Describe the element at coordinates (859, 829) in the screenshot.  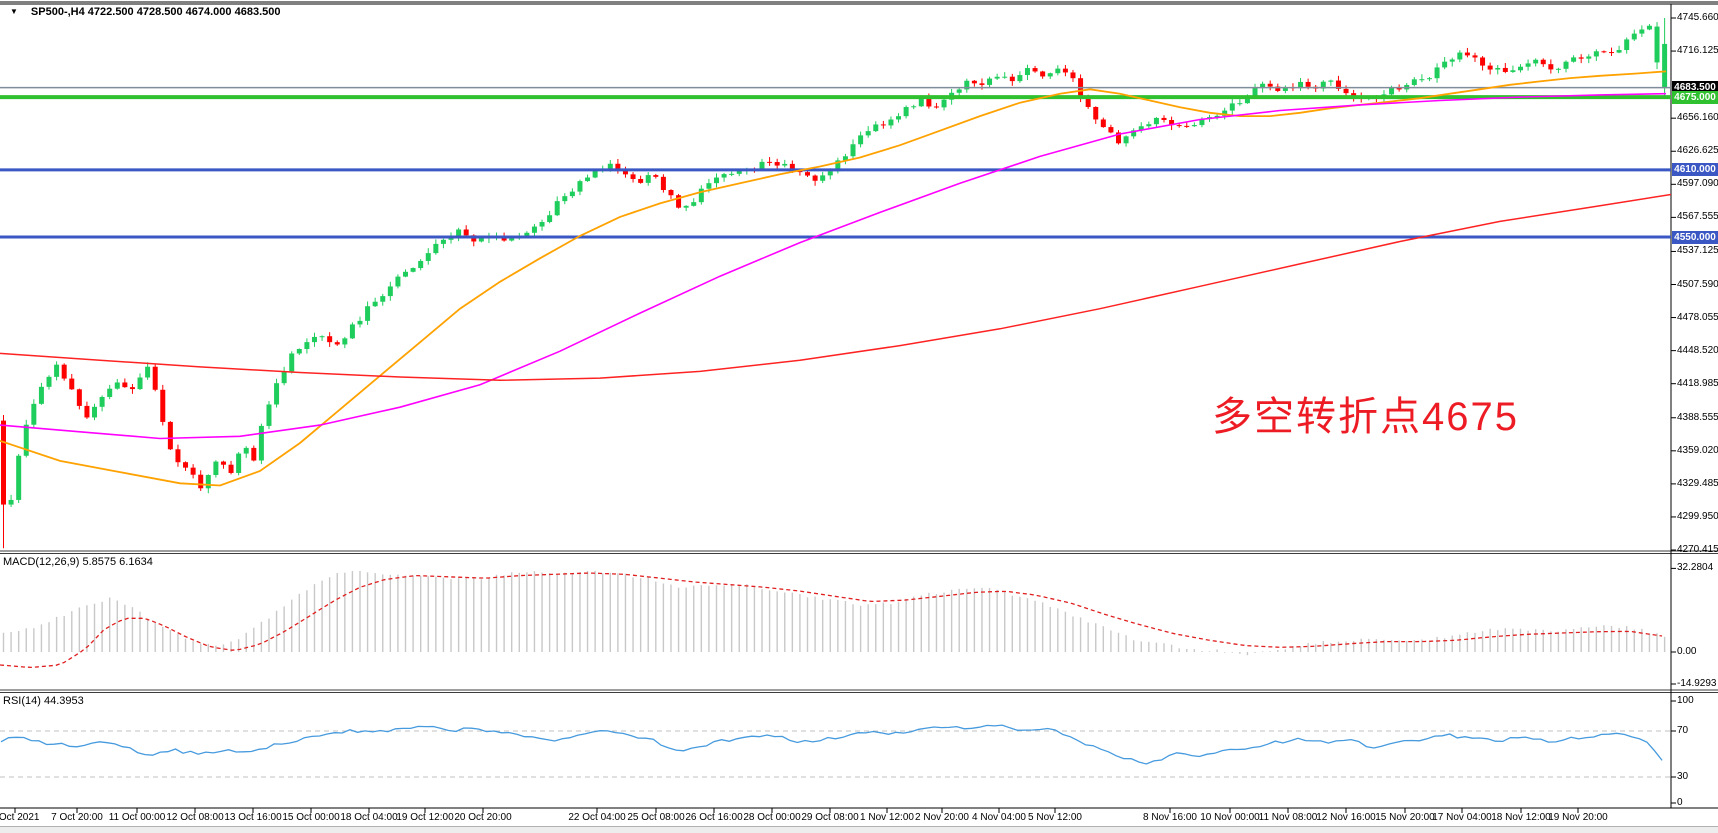
I see `window-bottom-strip` at that location.